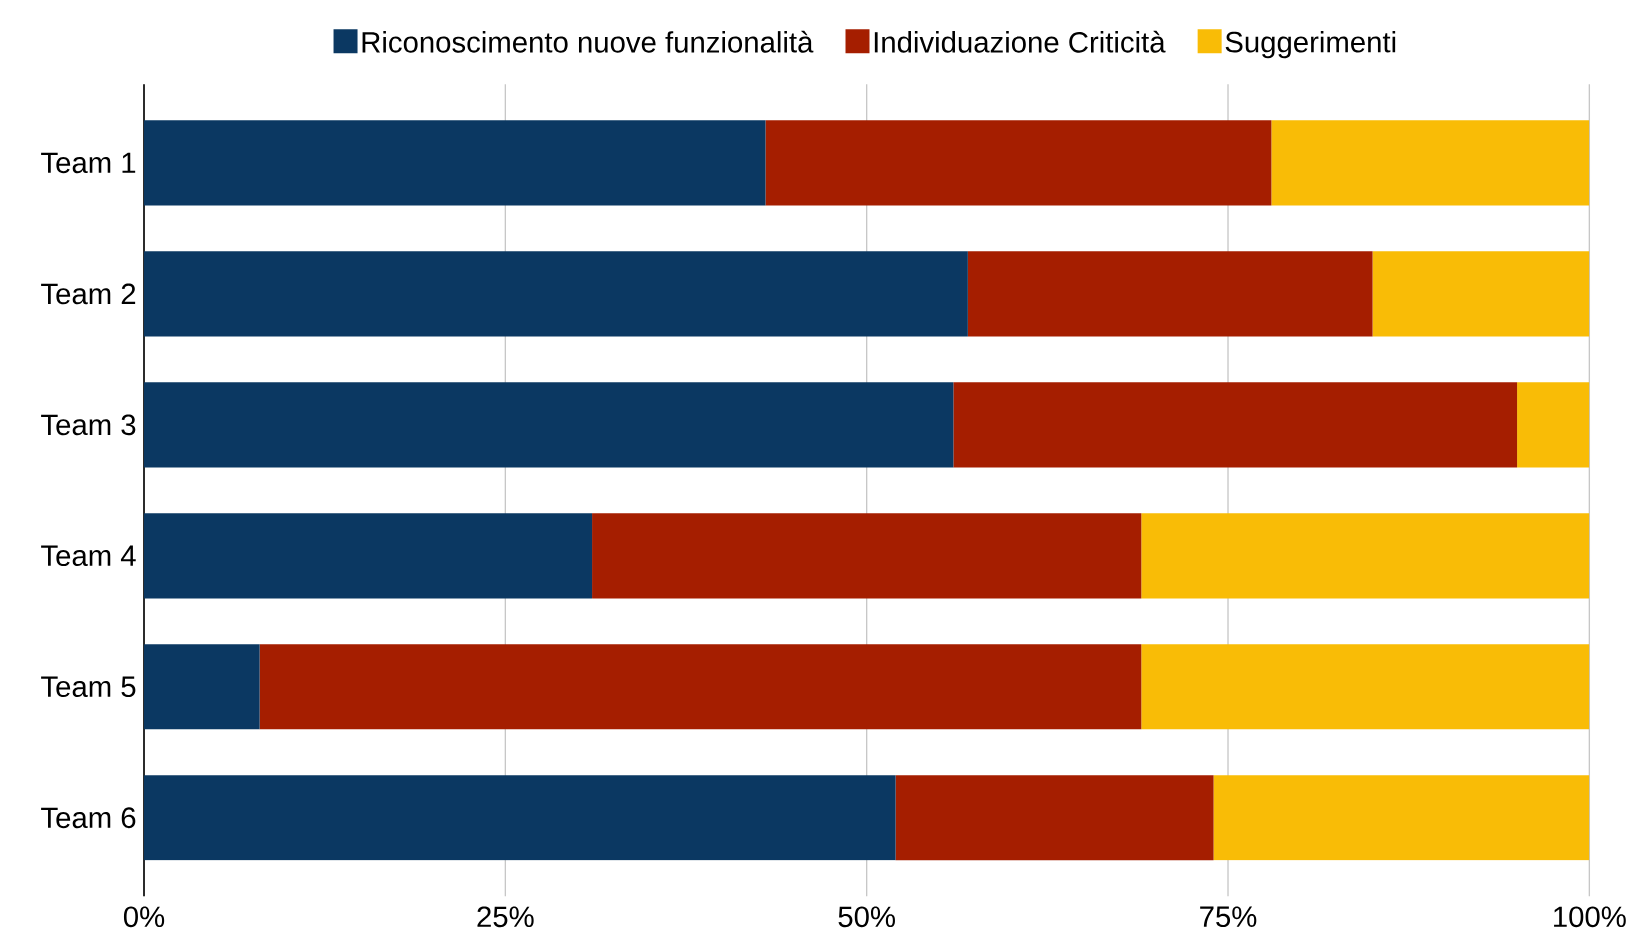 Image resolution: width=1638 pixels, height=947 pixels. I want to click on y-tick-label: Team 6, so click(88, 818).